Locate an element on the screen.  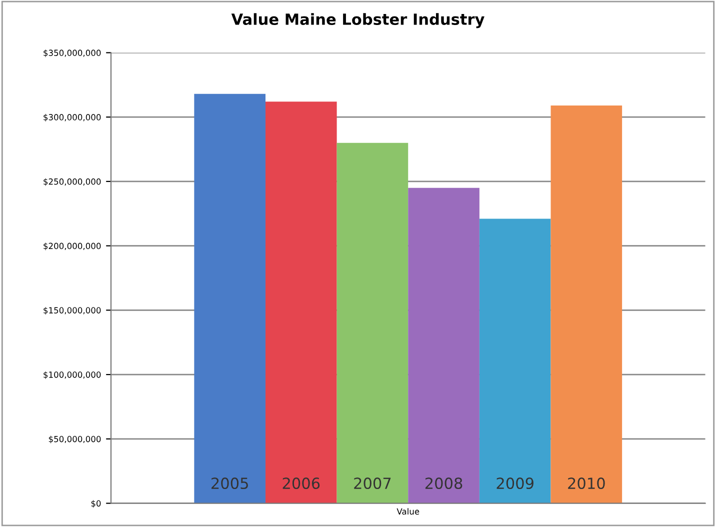
x-tick-label: Value is located at coordinates (408, 511).